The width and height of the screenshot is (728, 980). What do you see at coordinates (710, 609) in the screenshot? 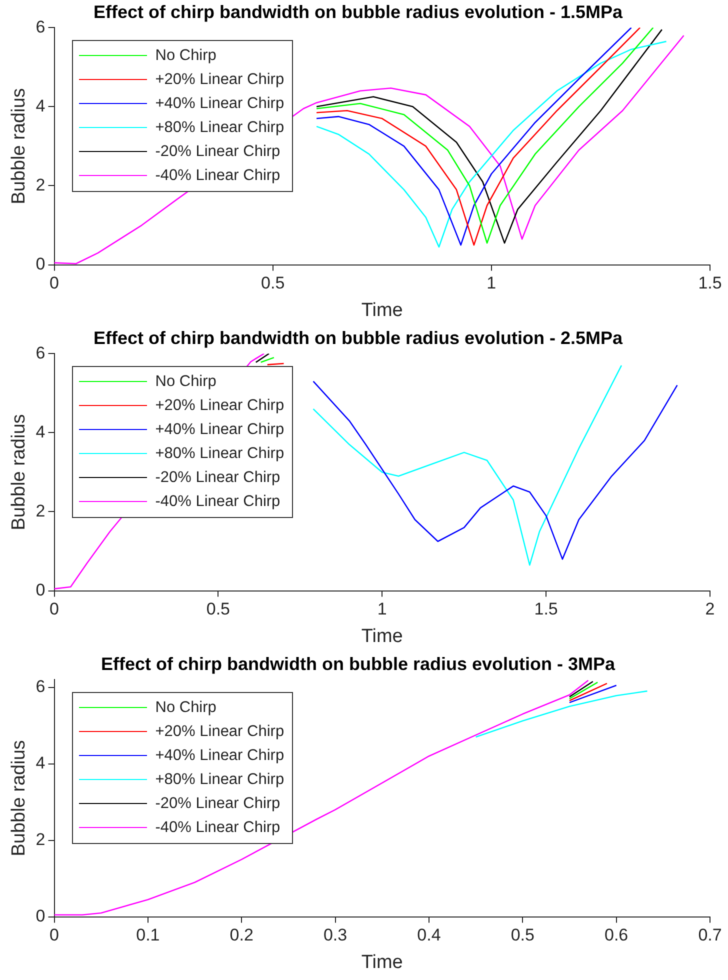
I see `x-tick-label: 2` at bounding box center [710, 609].